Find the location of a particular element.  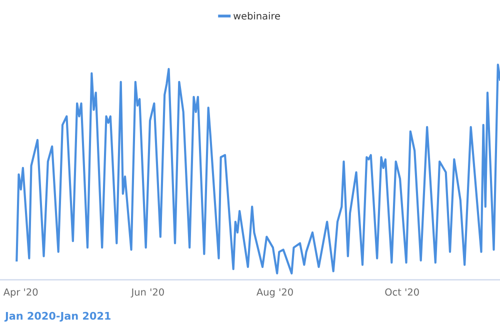

x-tick-label: Oct '20 is located at coordinates (402, 292).